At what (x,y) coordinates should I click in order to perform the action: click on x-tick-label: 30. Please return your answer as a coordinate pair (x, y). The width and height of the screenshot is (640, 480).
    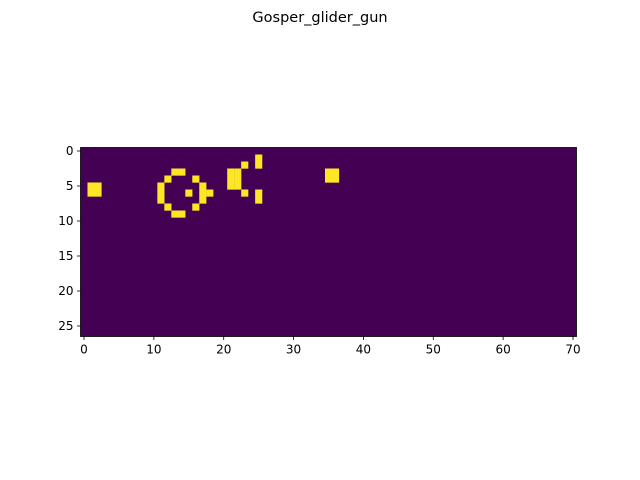
    Looking at the image, I should click on (293, 350).